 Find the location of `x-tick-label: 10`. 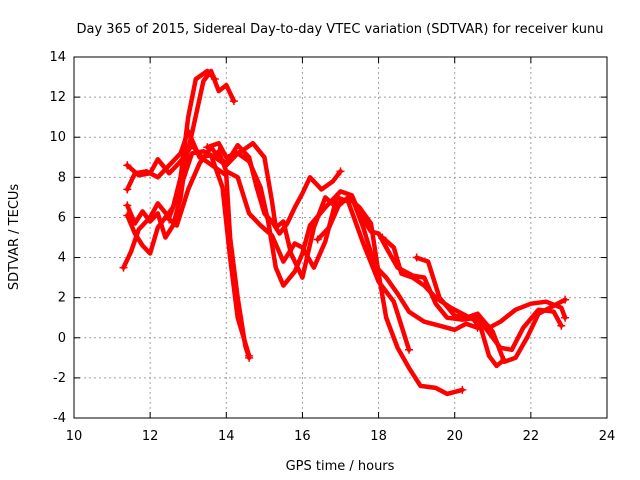

x-tick-label: 10 is located at coordinates (74, 436).